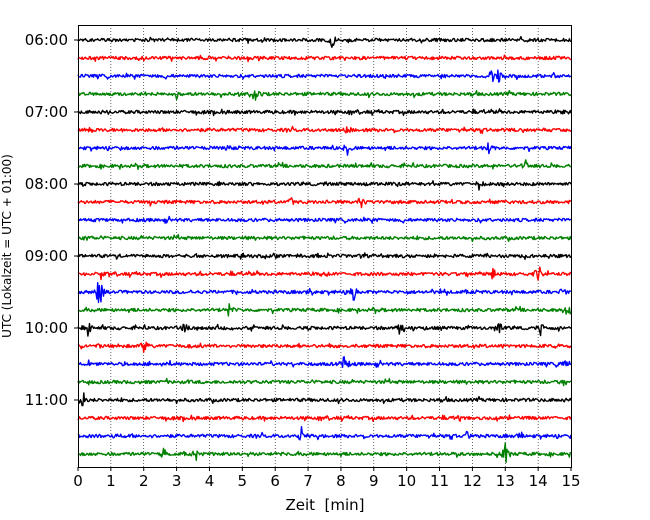 This screenshot has height=520, width=650. Describe the element at coordinates (46, 184) in the screenshot. I see `y-tick-label: 08:00` at that location.